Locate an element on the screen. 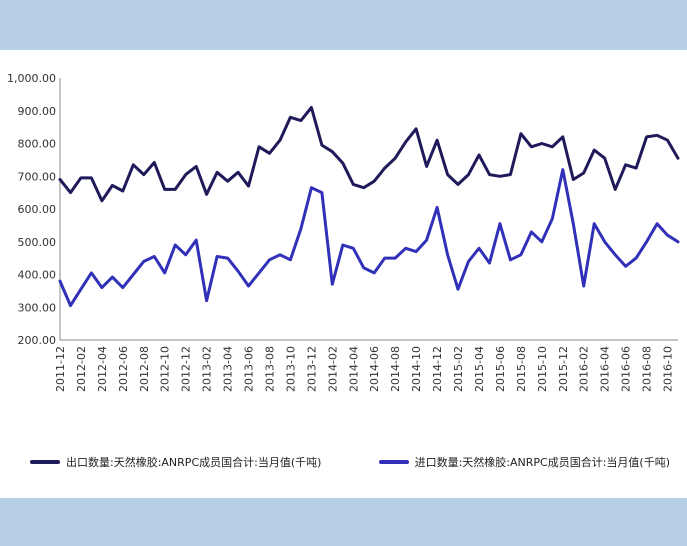 The height and width of the screenshot is (546, 687). legend-label-export: 出口数量:天然橡胶:ANRPC成员国合计:当月值(千吨) is located at coordinates (194, 462).